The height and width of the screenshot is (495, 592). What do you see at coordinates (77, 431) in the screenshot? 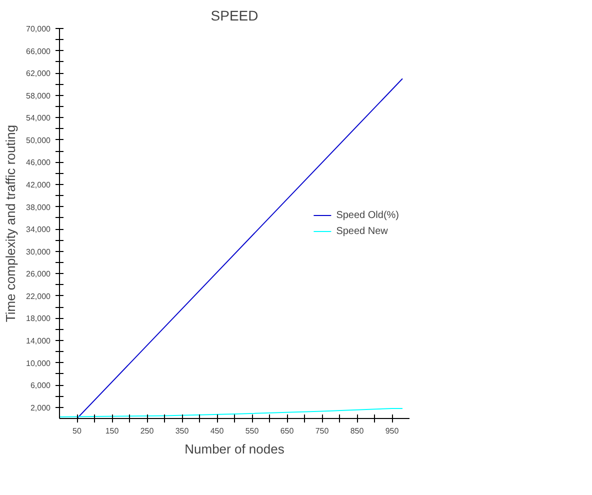
I see `x-tick-label: 50` at bounding box center [77, 431].